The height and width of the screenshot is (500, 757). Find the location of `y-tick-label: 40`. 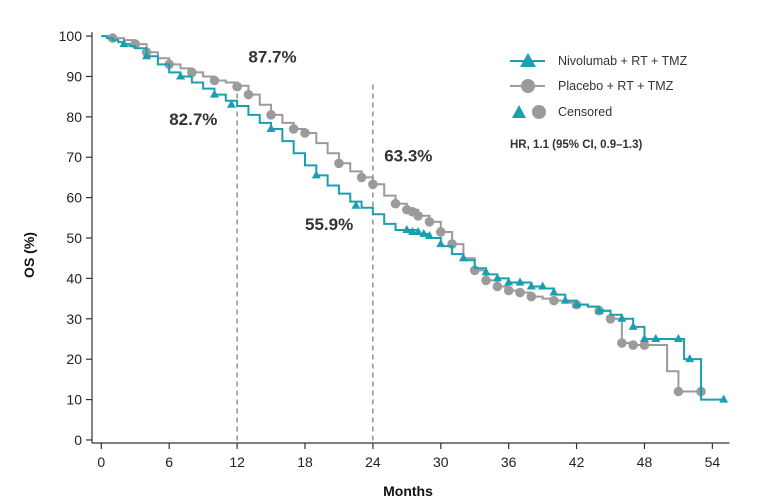

y-tick-label: 40 is located at coordinates (74, 278).